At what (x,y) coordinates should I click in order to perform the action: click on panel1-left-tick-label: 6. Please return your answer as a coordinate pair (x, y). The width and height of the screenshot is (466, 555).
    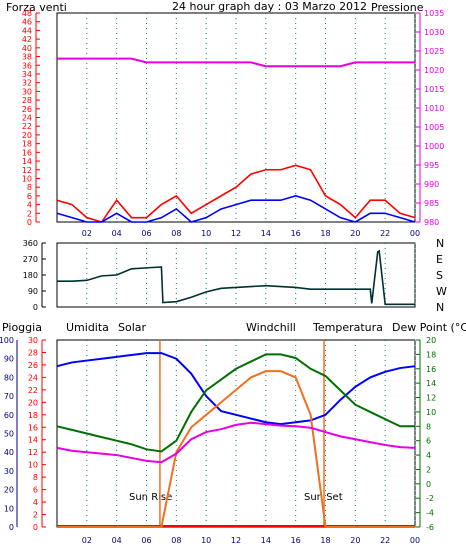
    Looking at the image, I should click on (29, 196).